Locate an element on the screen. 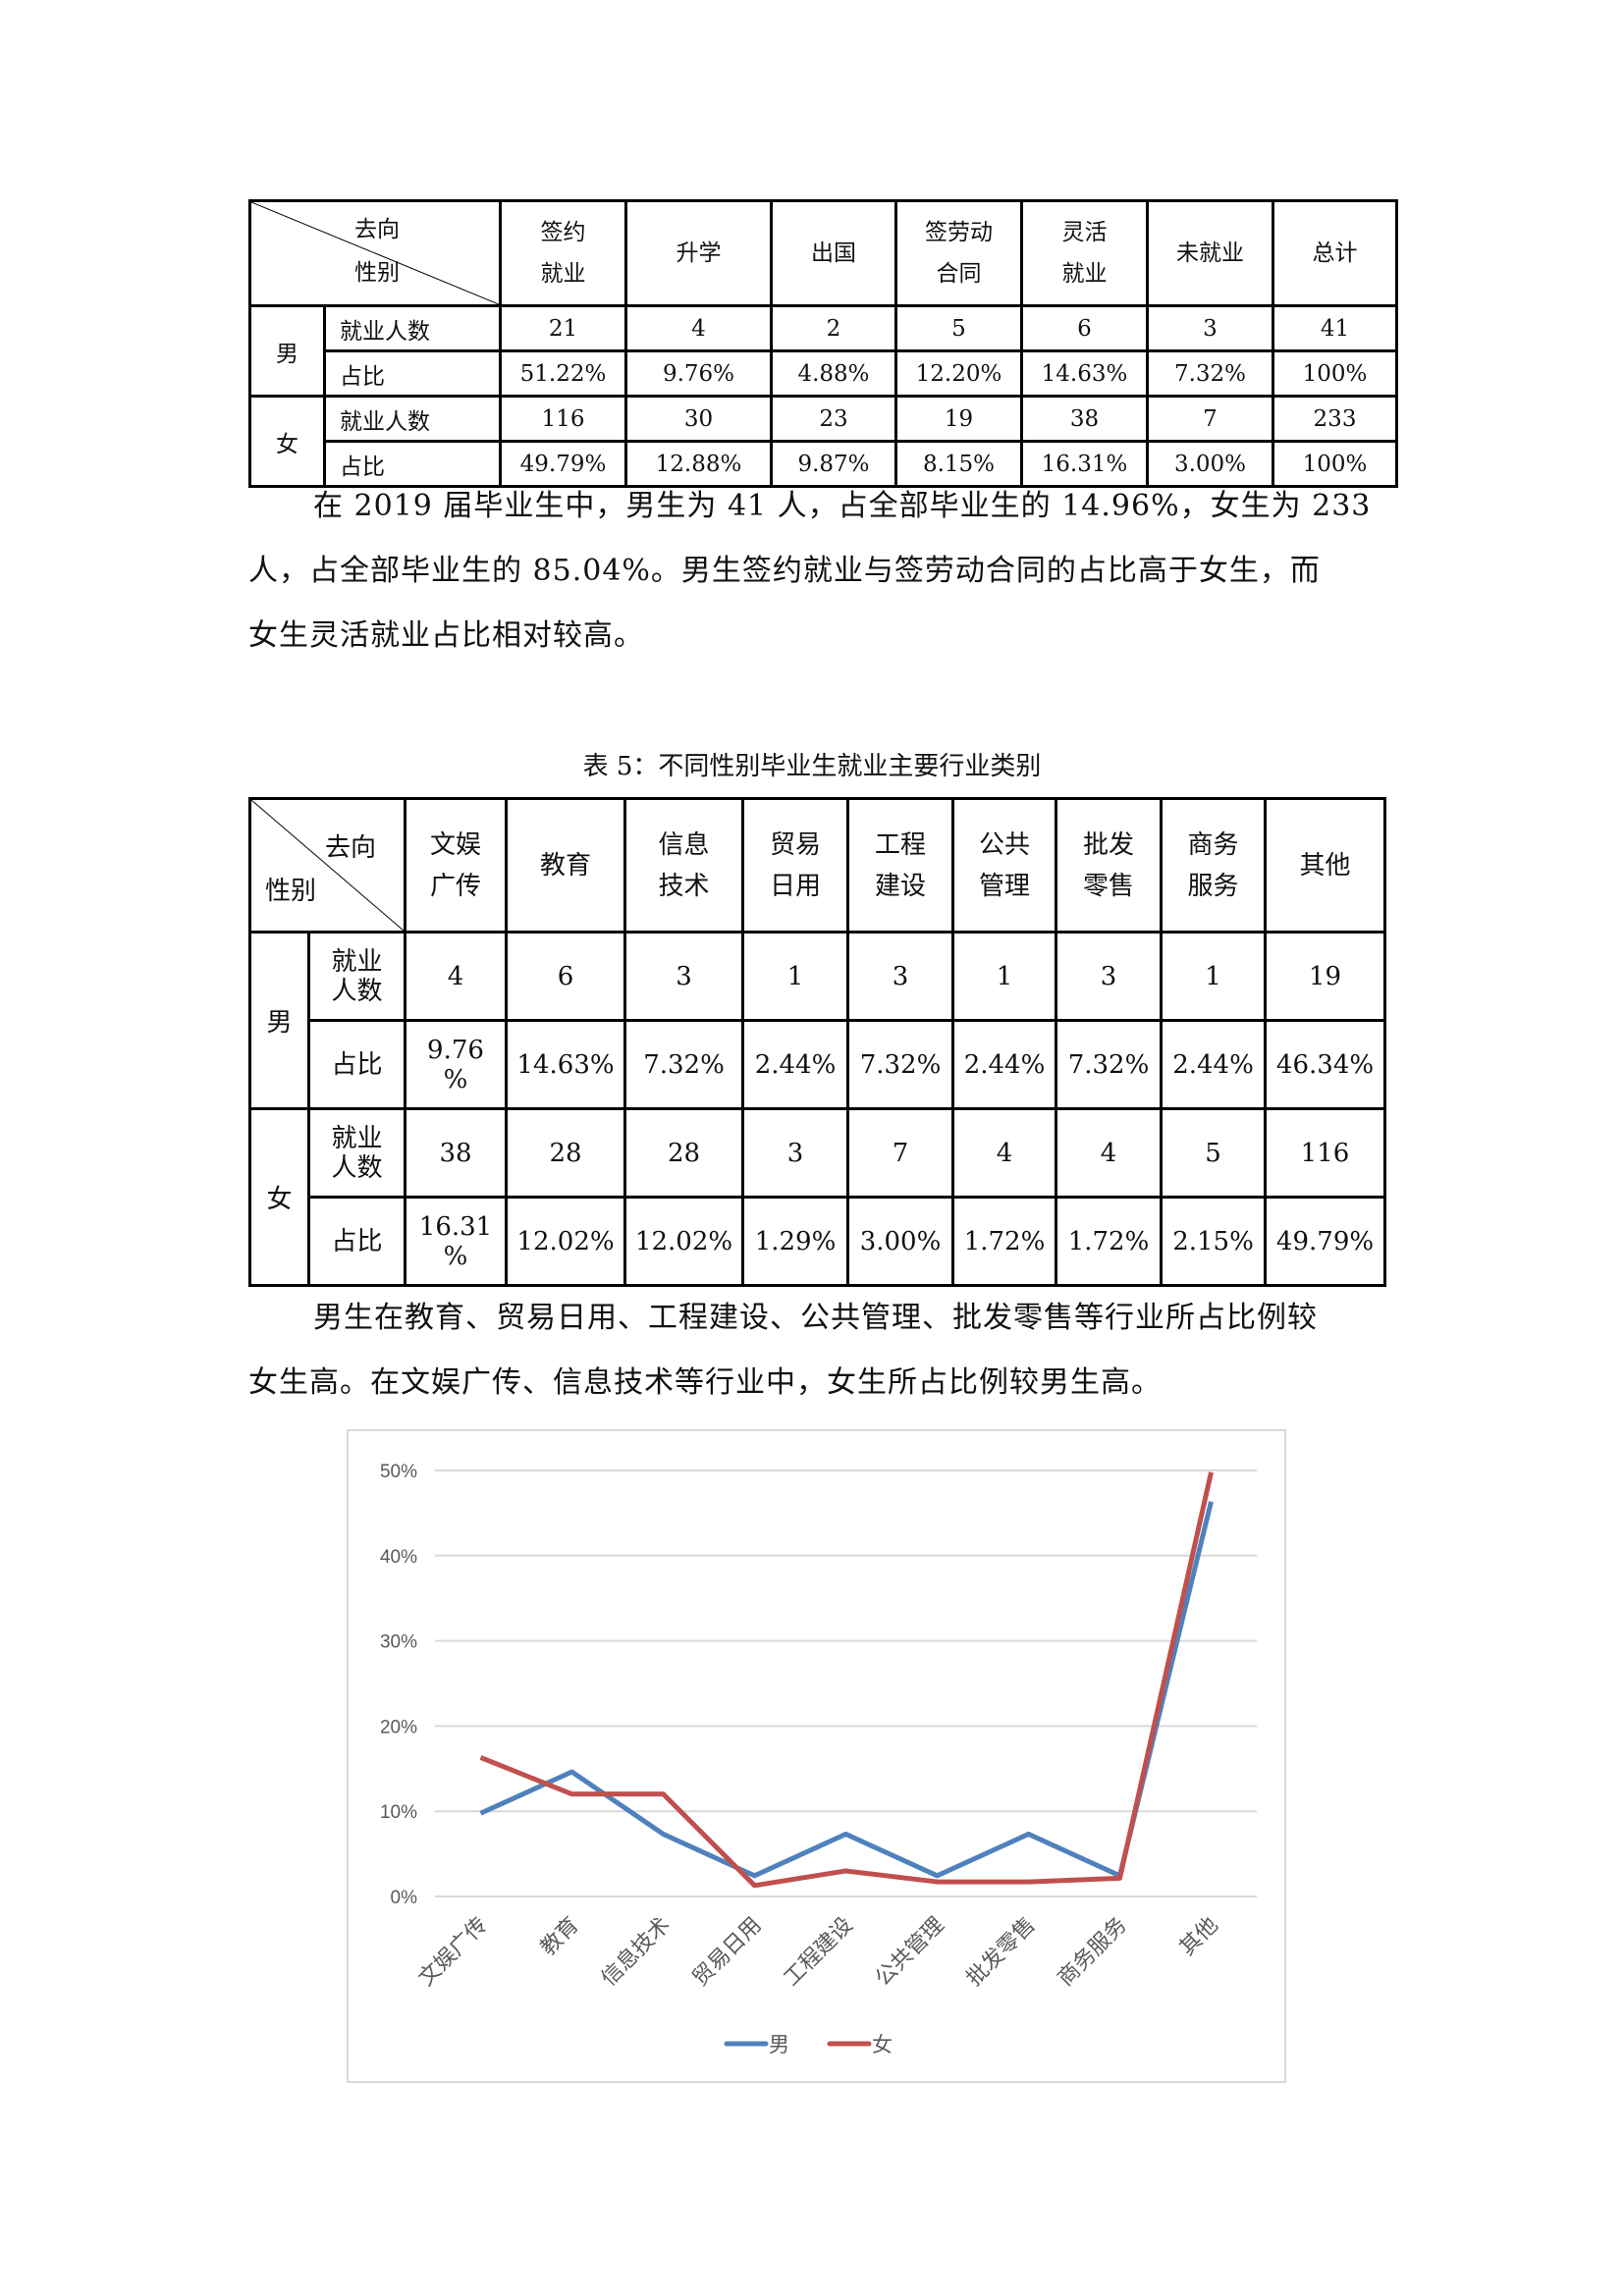  table-cell: 2.15% is located at coordinates (1213, 1241).